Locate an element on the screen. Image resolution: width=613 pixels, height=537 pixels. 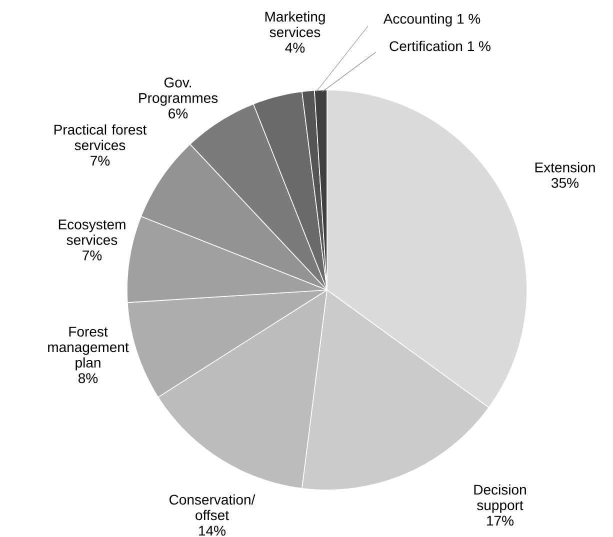
data-label: 6% is located at coordinates (178, 113).